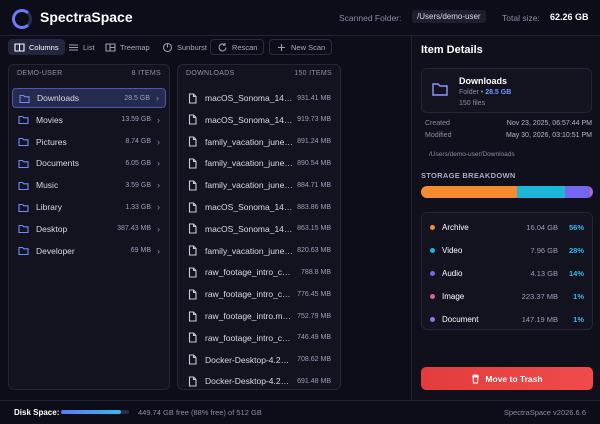 The image size is (600, 424). I want to click on breakdown-row: Image 223.37 MB 1%, so click(507, 296).